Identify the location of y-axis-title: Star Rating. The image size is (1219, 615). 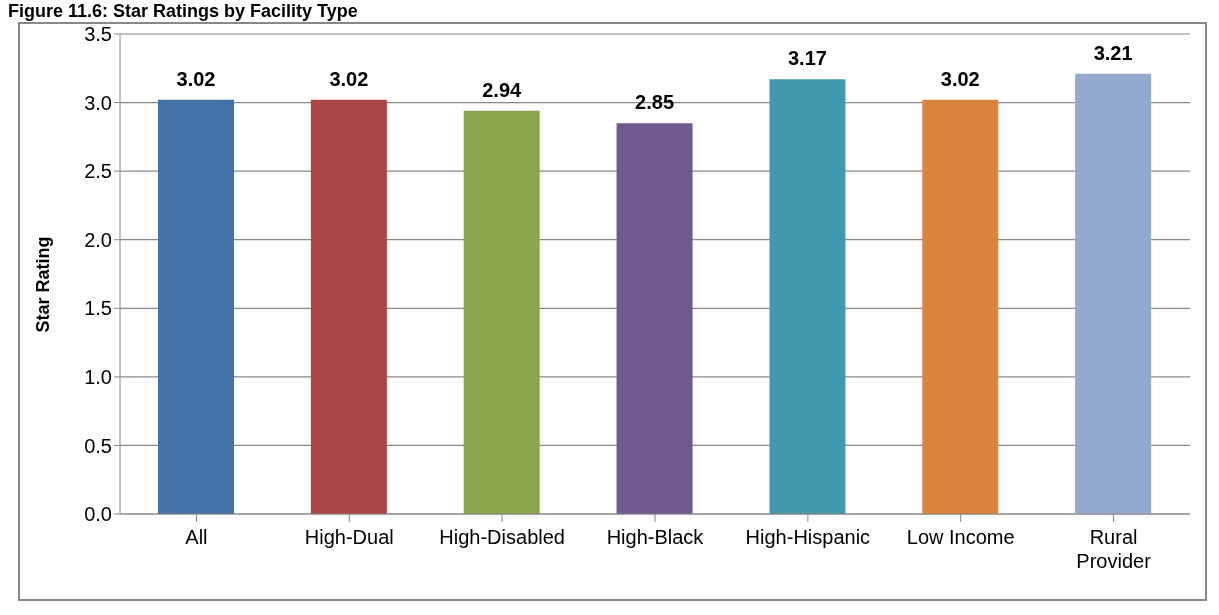
(43, 284).